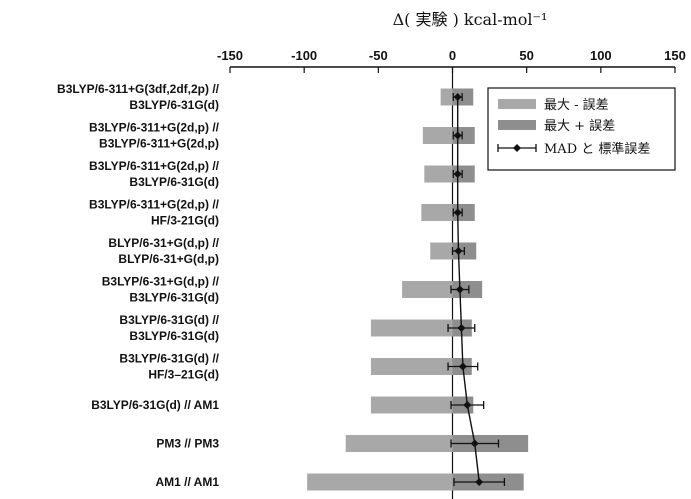 The height and width of the screenshot is (499, 691). What do you see at coordinates (161, 282) in the screenshot?
I see `category-label: B3LYP/6-31+G(d,p) //` at bounding box center [161, 282].